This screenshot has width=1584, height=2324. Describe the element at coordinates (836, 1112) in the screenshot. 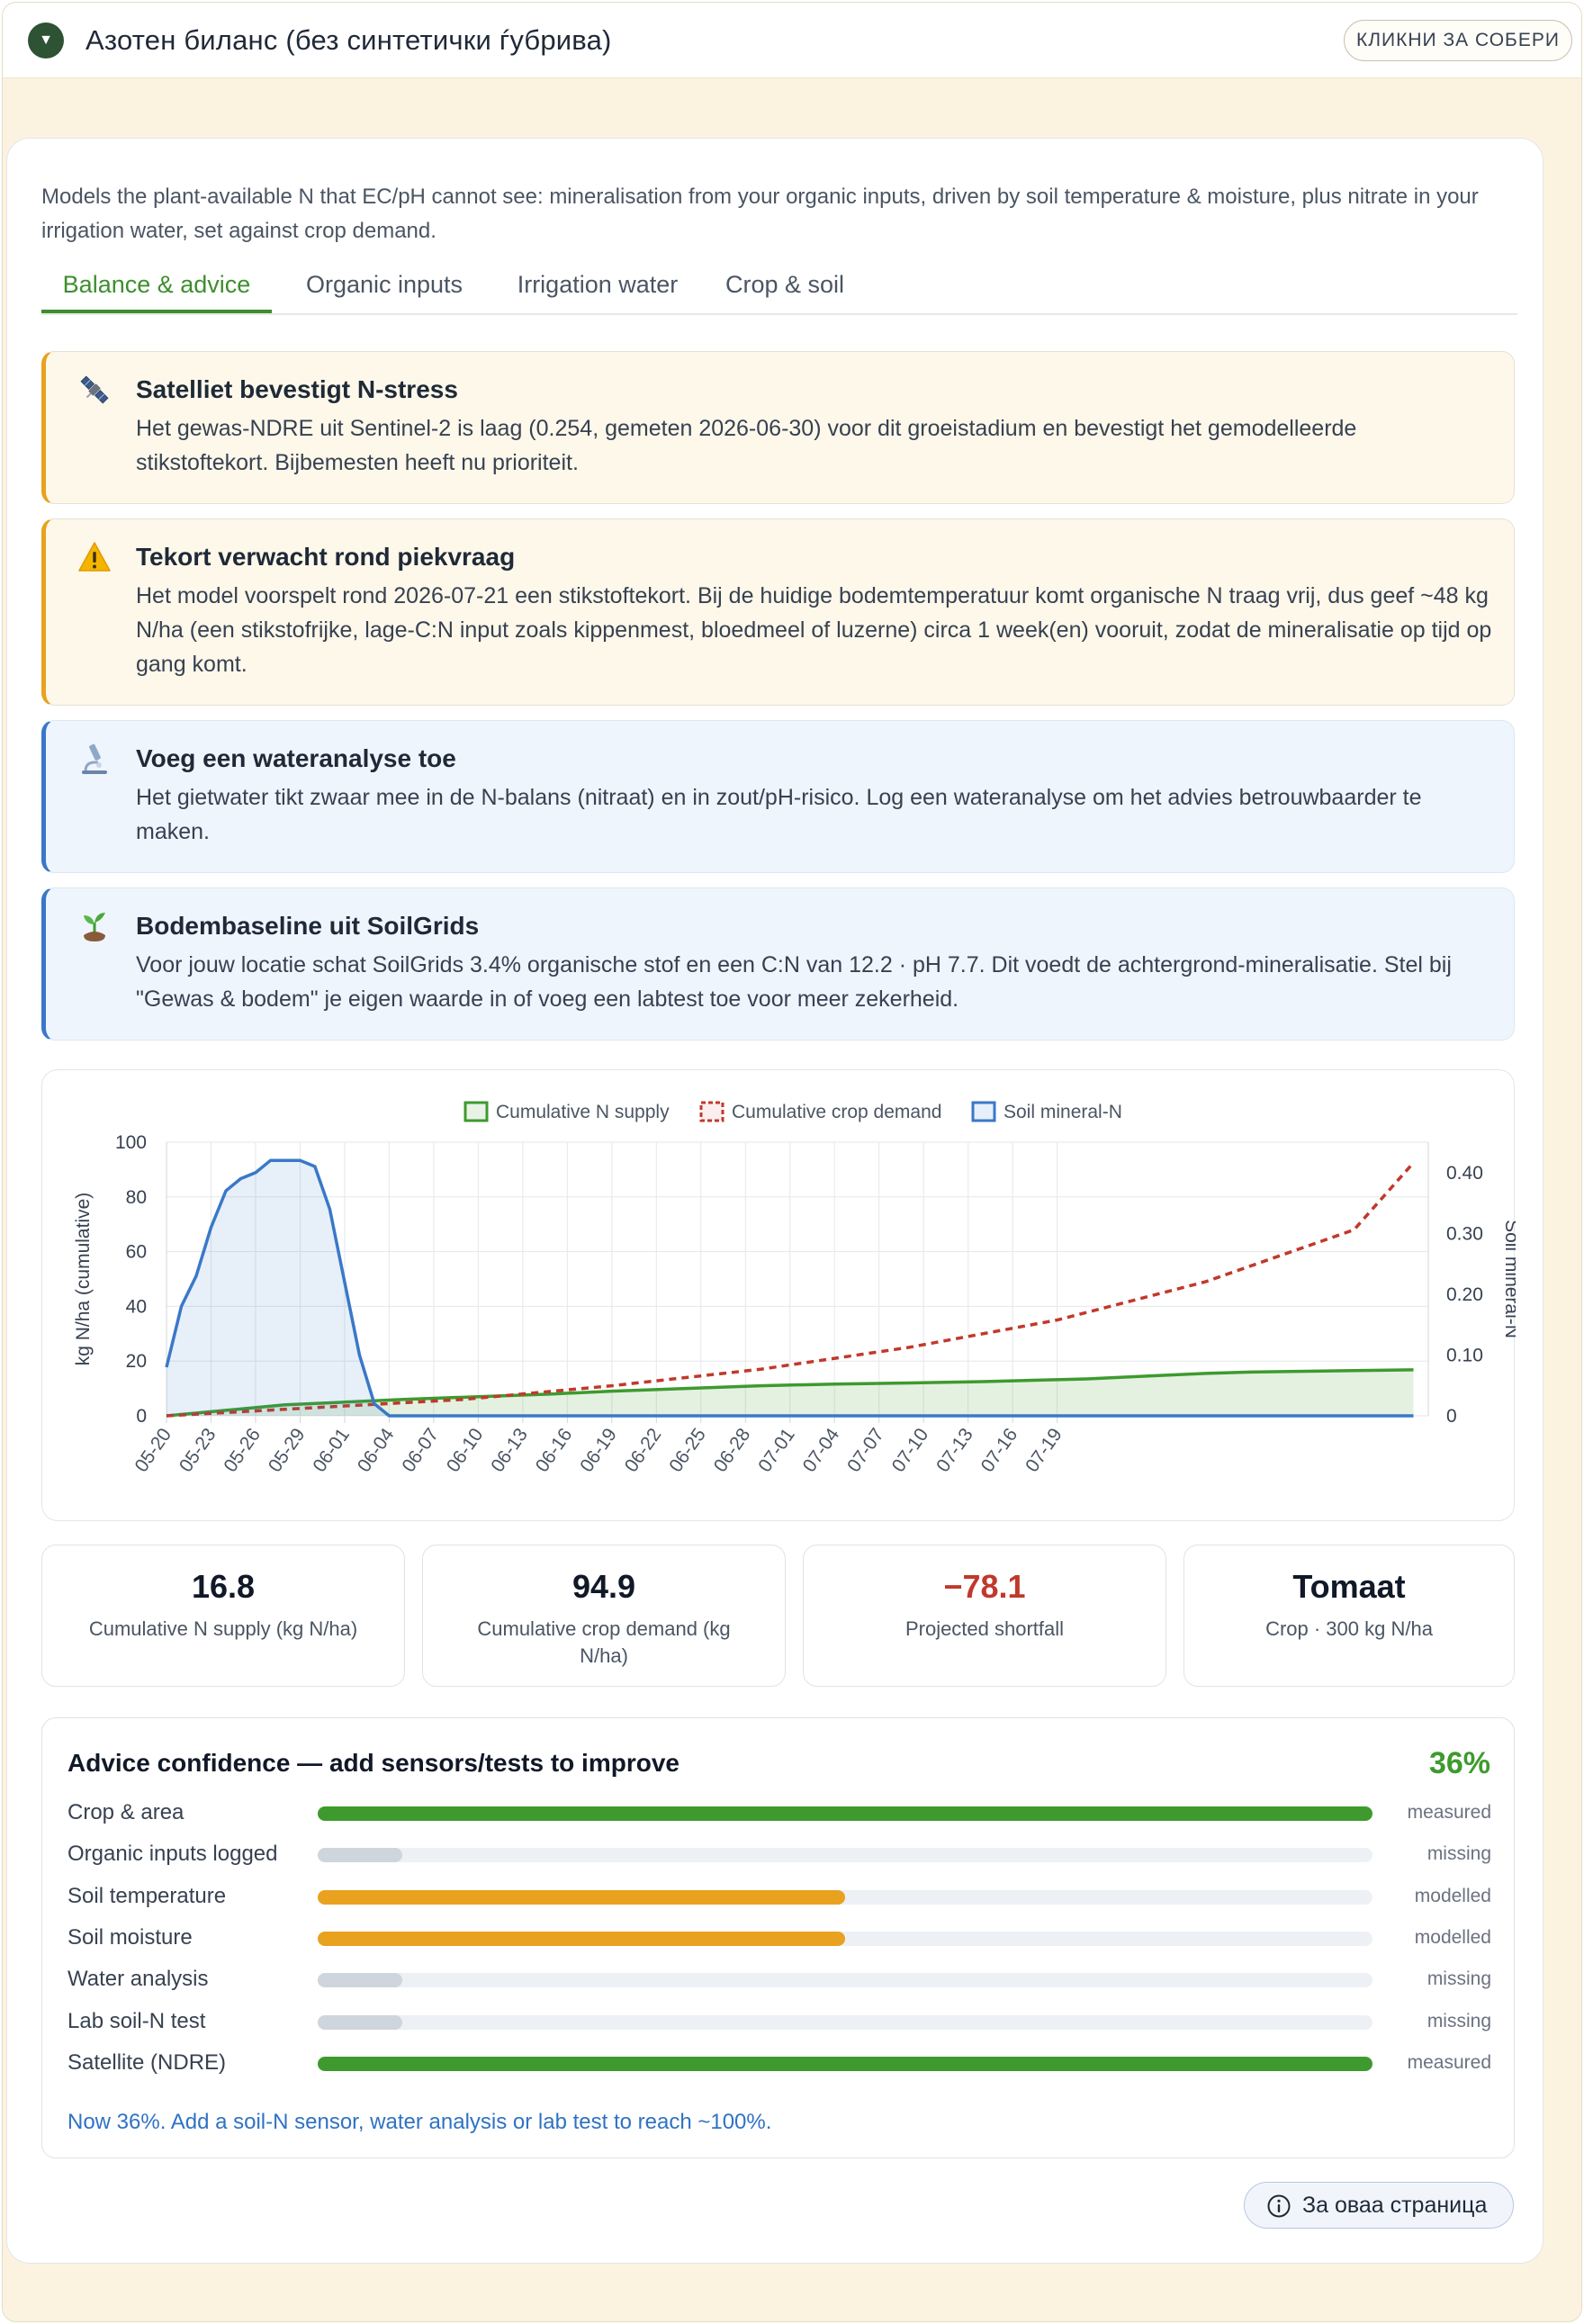

I see `legend-label: Cumulative crop demand` at that location.